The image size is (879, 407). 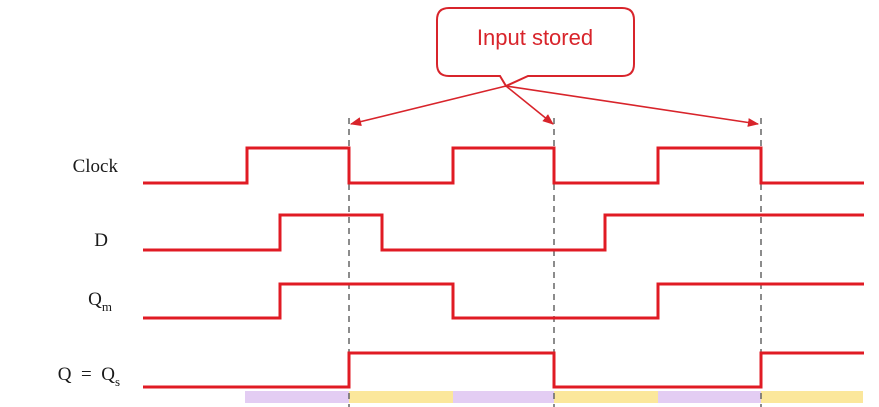 I want to click on qm-waveform, so click(x=503, y=301).